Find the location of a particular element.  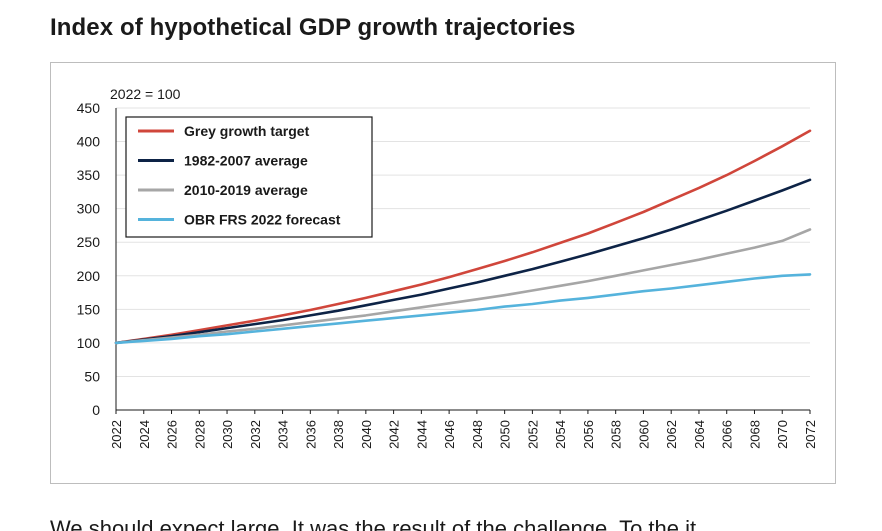

x-tick-label: 2036 is located at coordinates (310, 434).